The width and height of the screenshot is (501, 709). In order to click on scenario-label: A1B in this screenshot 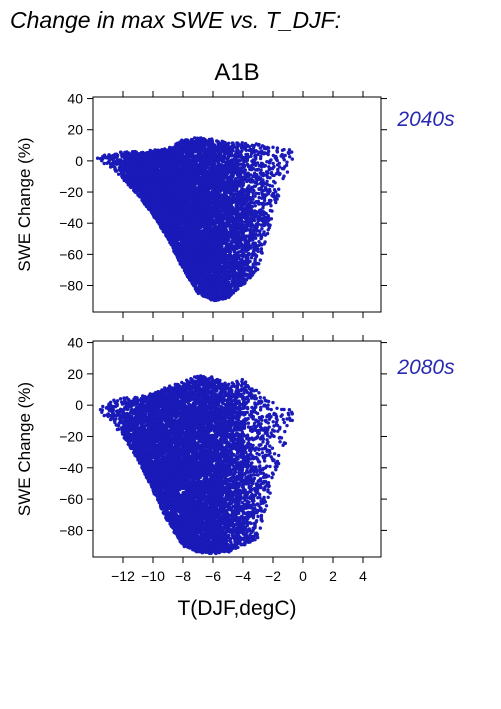, I will do `click(236, 72)`.